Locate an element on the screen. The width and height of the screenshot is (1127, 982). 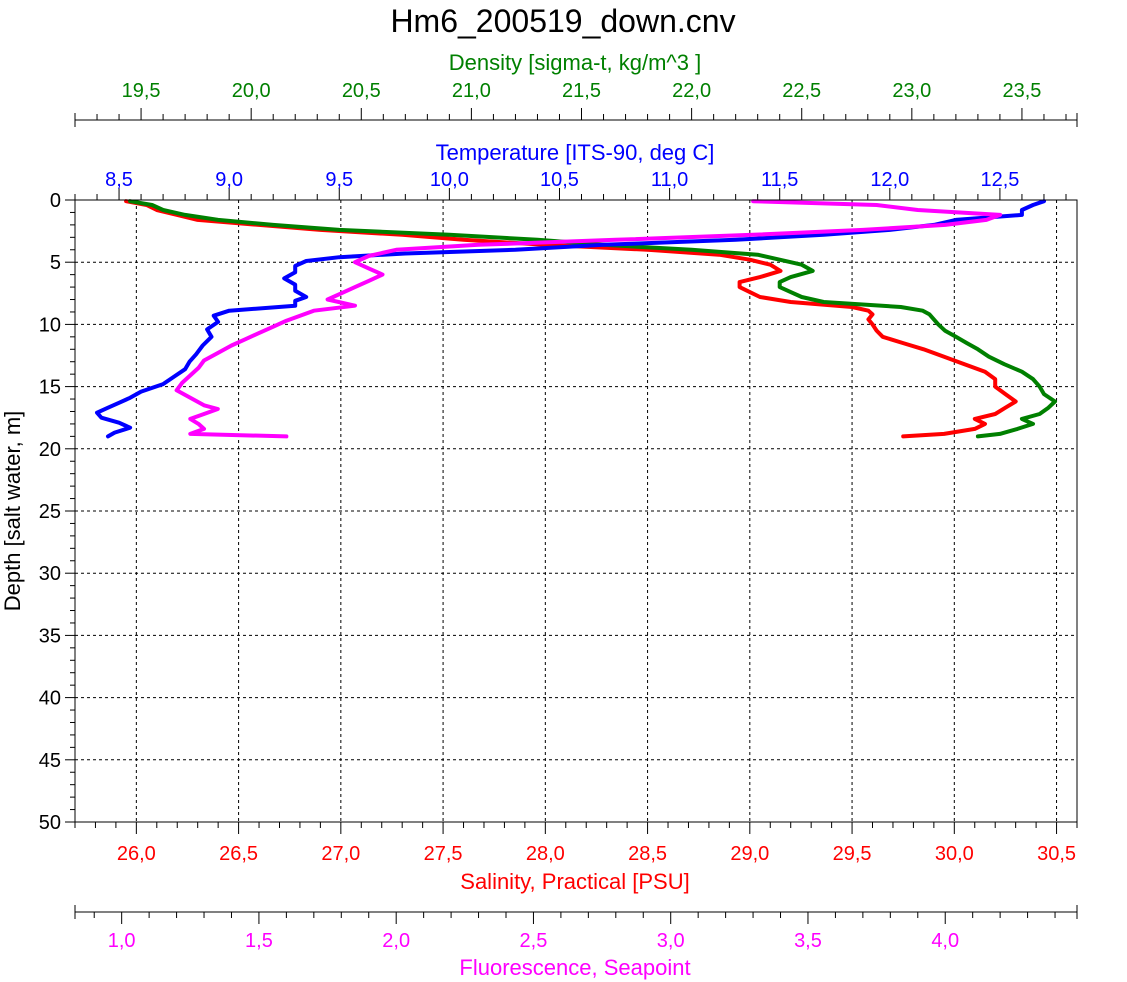
tick-label: 29,0 is located at coordinates (749, 854).